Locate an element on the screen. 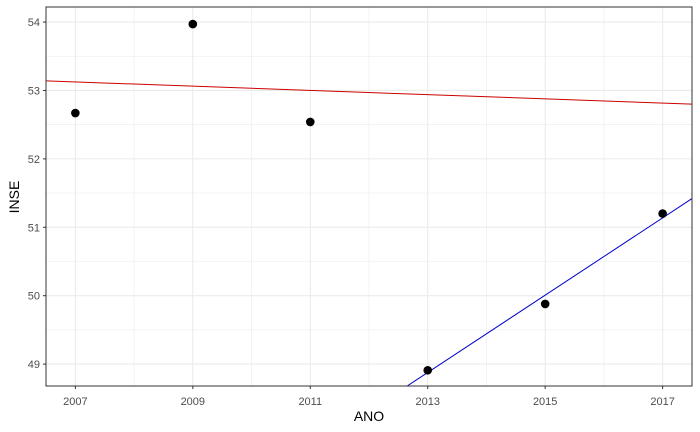  x-tick-label: 2011 is located at coordinates (310, 402).